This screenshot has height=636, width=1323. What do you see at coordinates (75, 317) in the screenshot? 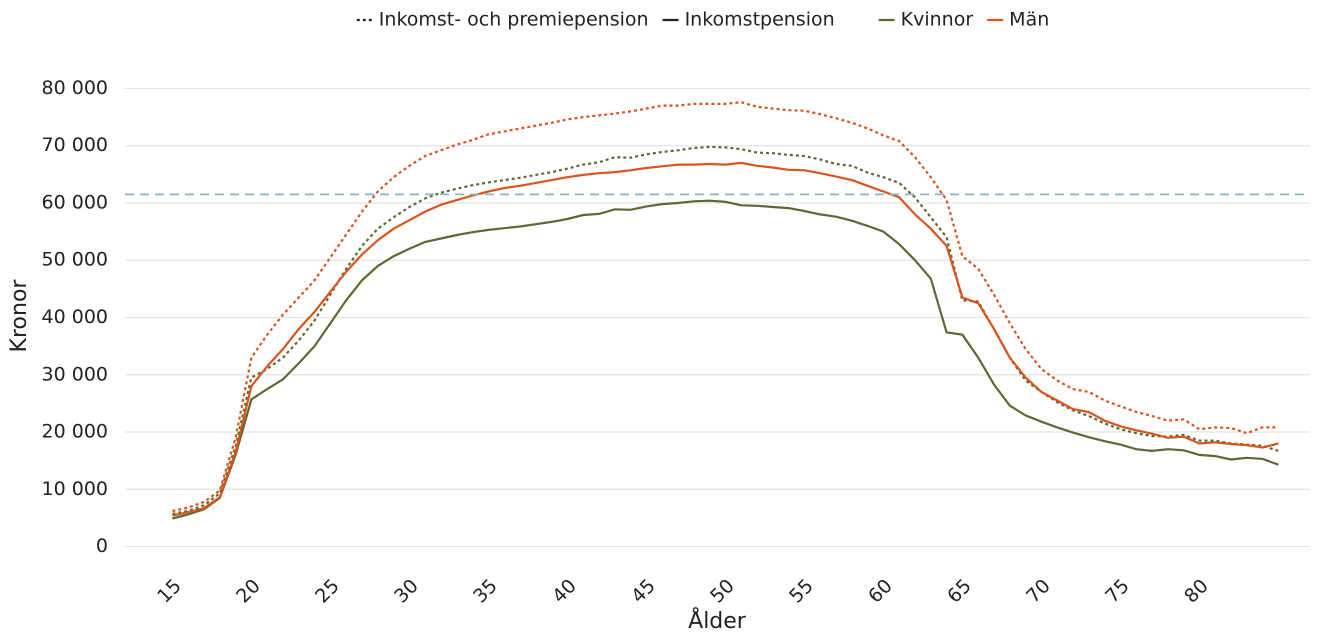
I see `y-tick-label: 40 000` at bounding box center [75, 317].